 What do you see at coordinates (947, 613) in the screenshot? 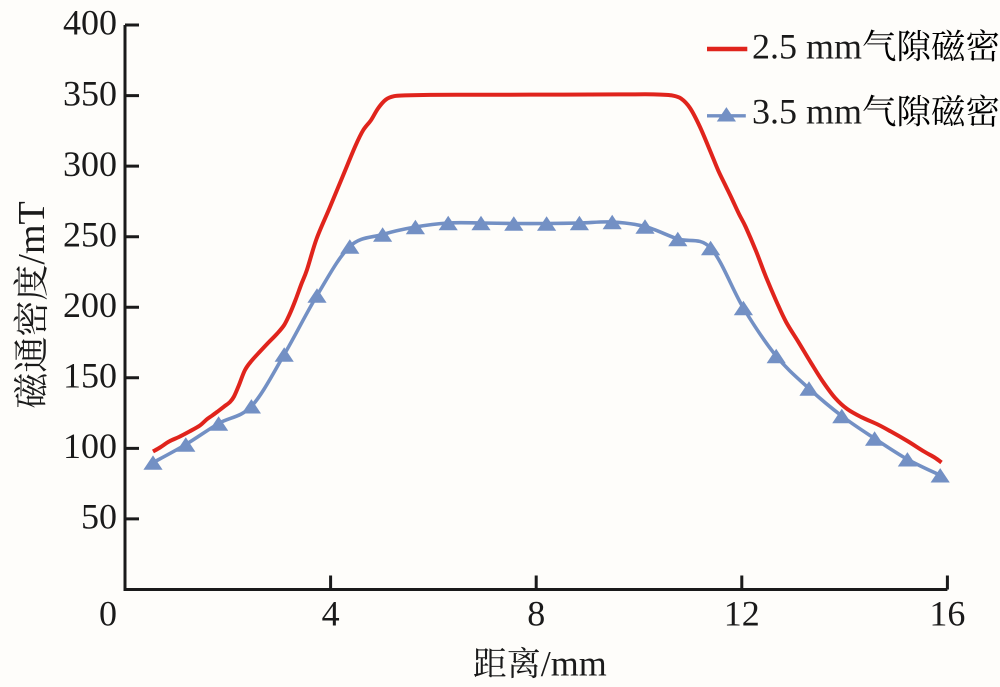
I see `svg-text: 16` at bounding box center [947, 613].